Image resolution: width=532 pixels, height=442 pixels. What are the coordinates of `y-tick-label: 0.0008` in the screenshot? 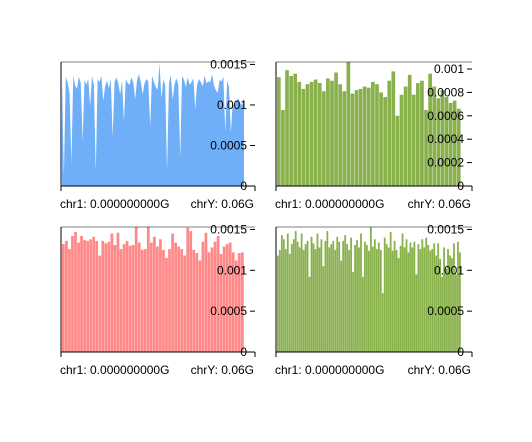 It's located at (445, 92).